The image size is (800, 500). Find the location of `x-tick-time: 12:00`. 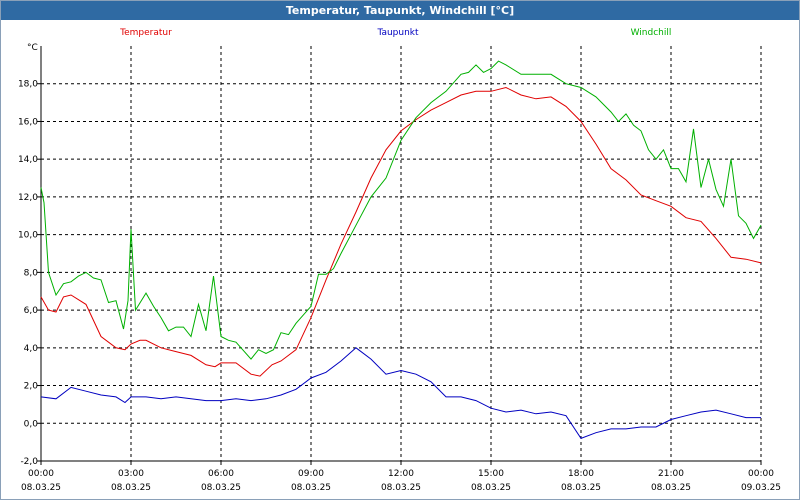

x-tick-time: 12:00 is located at coordinates (401, 474).